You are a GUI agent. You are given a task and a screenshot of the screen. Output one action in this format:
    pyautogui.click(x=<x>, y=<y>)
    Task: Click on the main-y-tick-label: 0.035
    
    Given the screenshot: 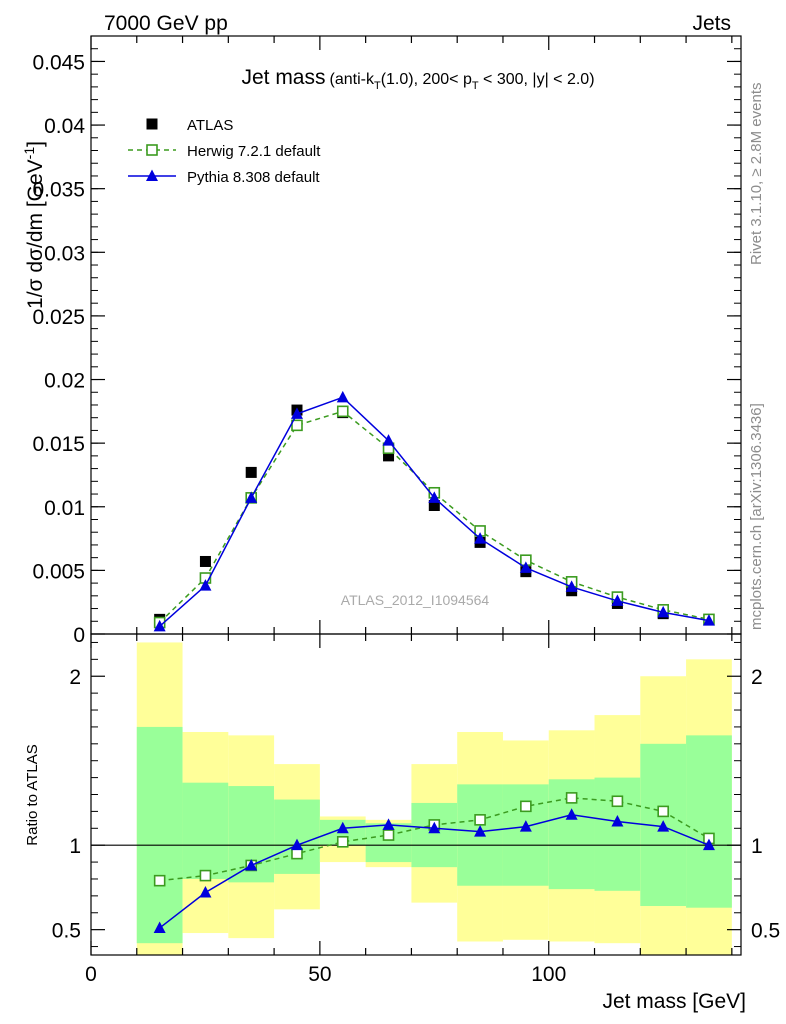 What is the action you would take?
    pyautogui.click(x=58, y=190)
    